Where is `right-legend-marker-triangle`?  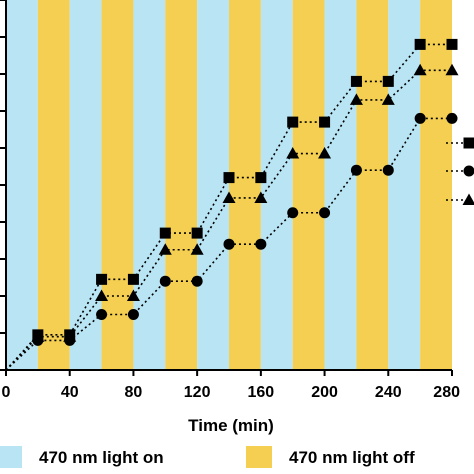 right-legend-marker-triangle is located at coordinates (468, 199).